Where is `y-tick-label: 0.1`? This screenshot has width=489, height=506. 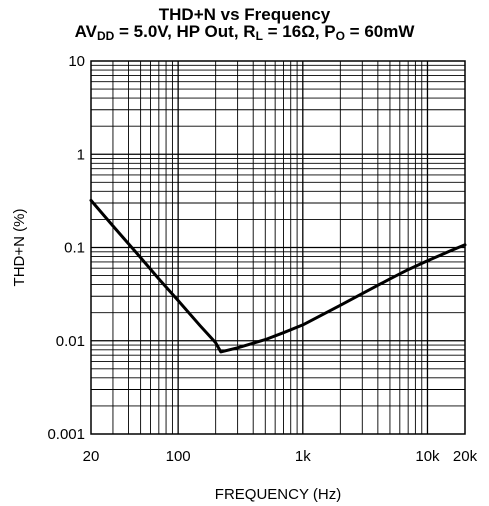
y-tick-label: 0.1 is located at coordinates (74, 248).